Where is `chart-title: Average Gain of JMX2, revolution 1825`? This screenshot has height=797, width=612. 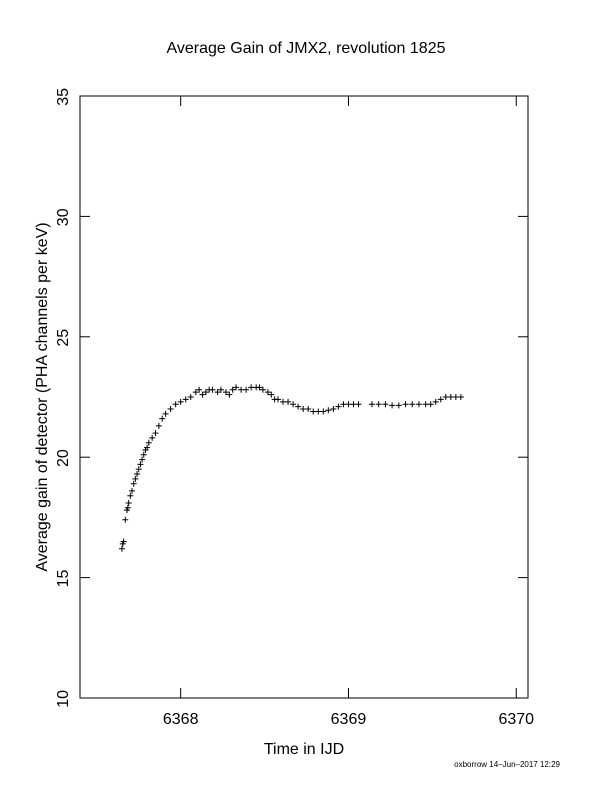
chart-title: Average Gain of JMX2, revolution 1825 is located at coordinates (306, 48).